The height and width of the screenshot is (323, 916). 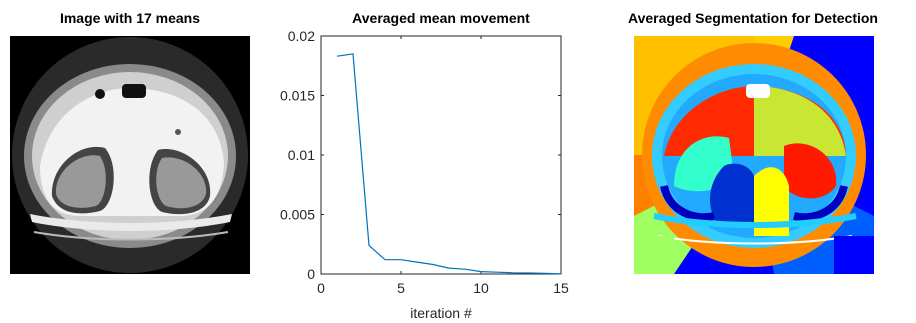 What do you see at coordinates (301, 155) in the screenshot?
I see `y-tick-label: 0.01` at bounding box center [301, 155].